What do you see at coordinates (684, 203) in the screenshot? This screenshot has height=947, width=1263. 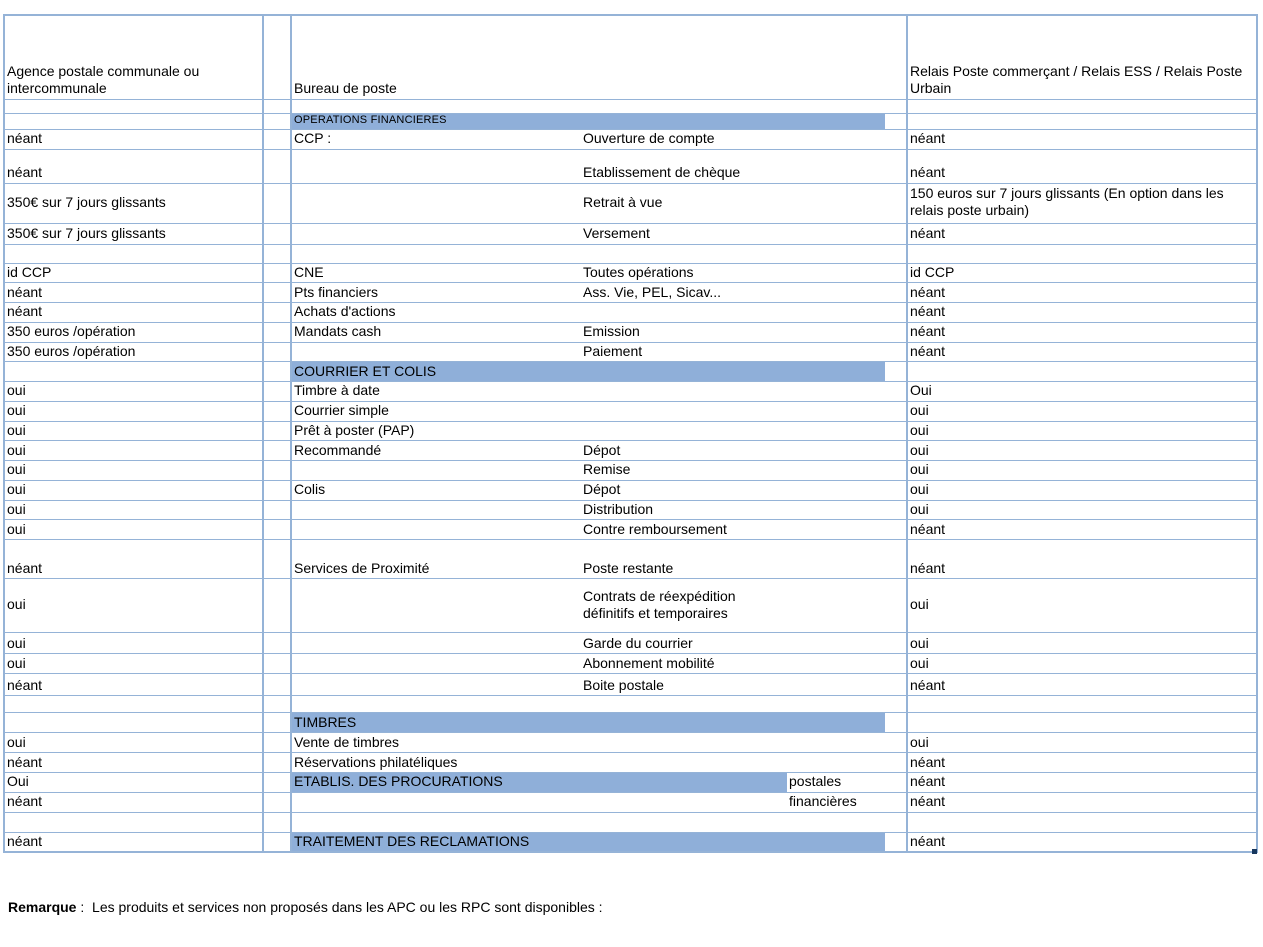 I see `service-label: Retrait à vue` at bounding box center [684, 203].